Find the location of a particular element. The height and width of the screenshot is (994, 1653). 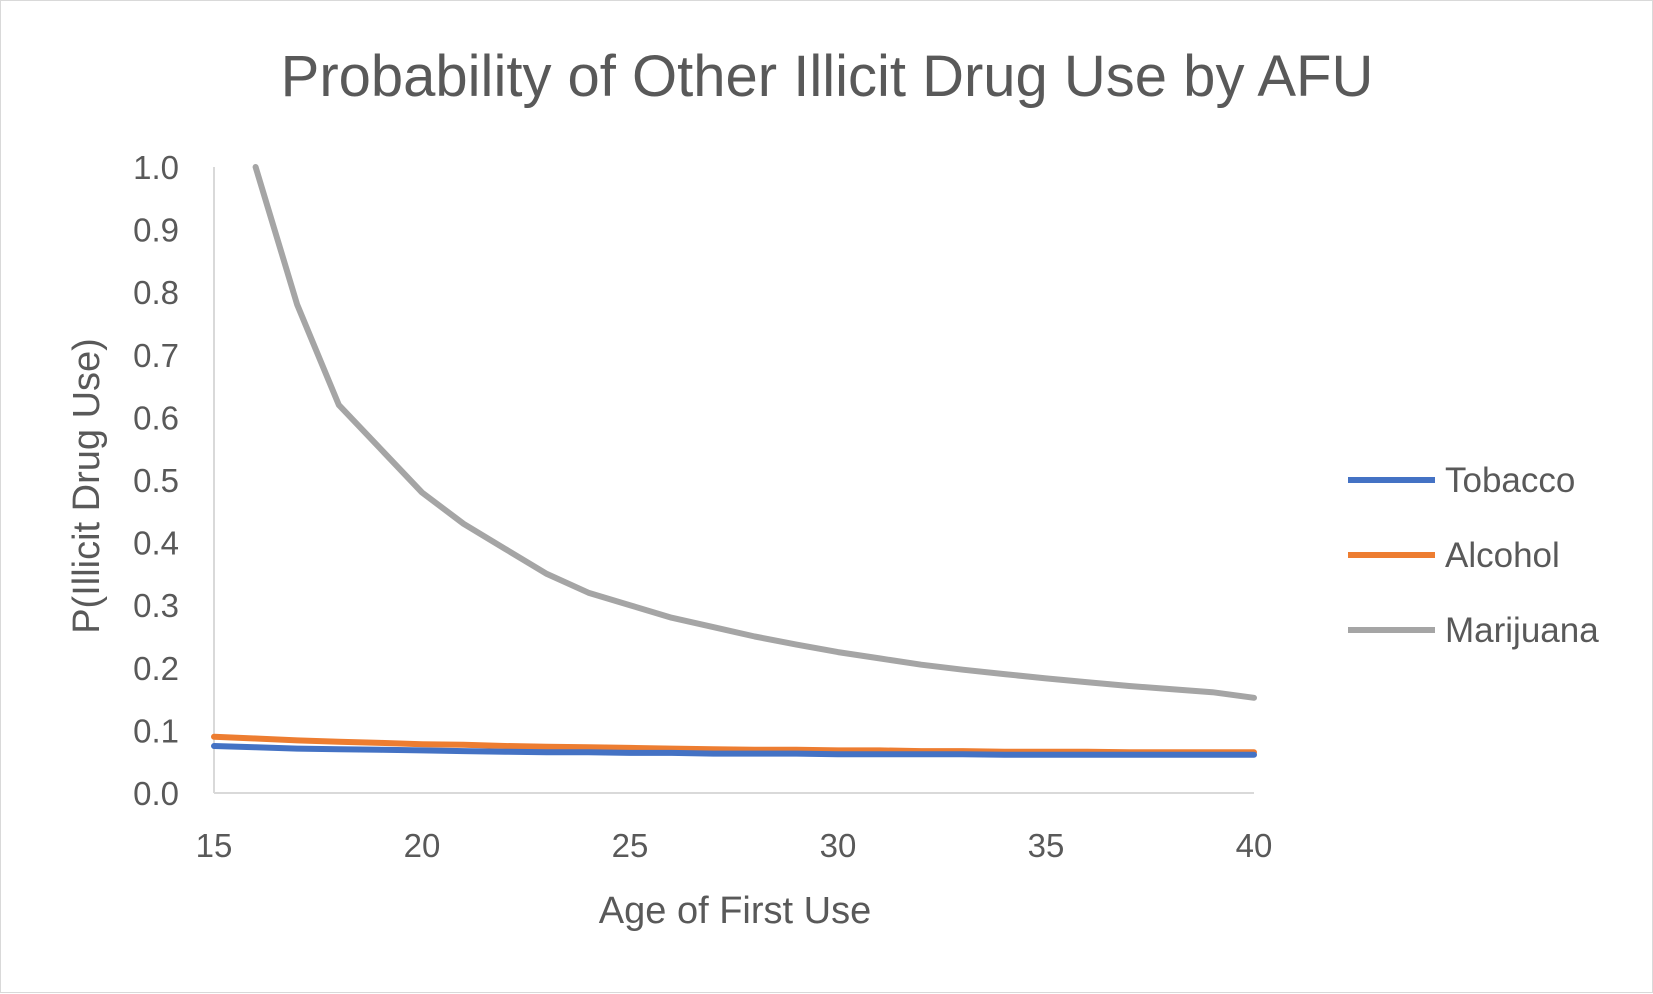

legend-label-marijuana: Marijuana is located at coordinates (1522, 630).